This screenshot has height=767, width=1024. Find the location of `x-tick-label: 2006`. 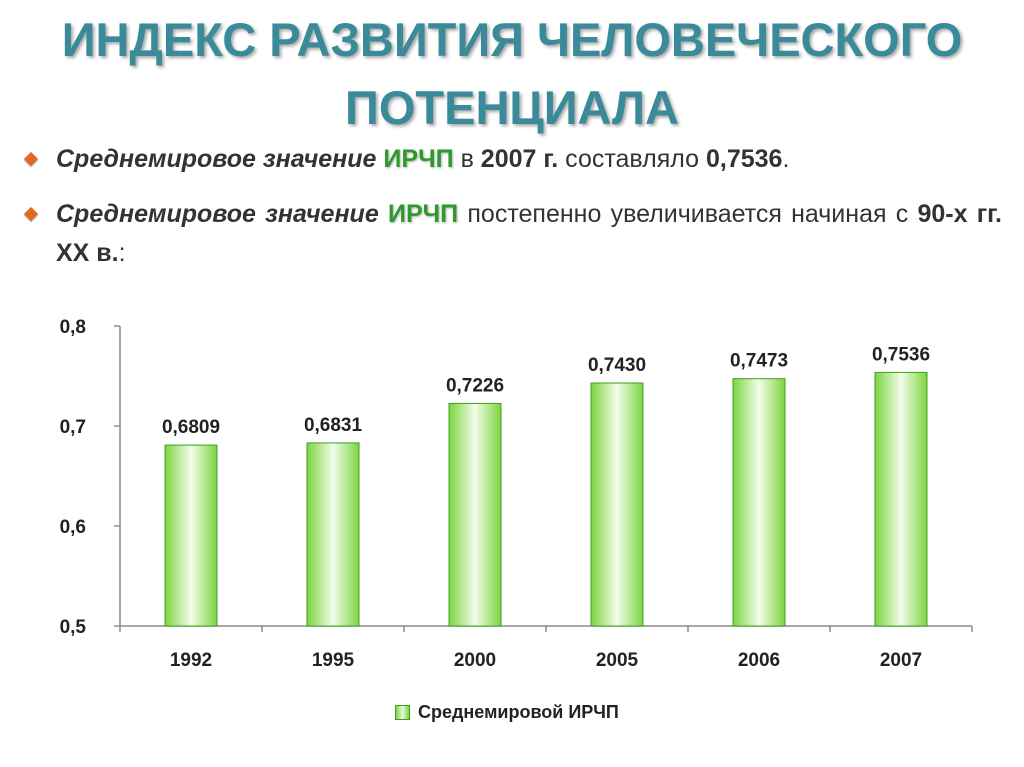

x-tick-label: 2006 is located at coordinates (759, 660).